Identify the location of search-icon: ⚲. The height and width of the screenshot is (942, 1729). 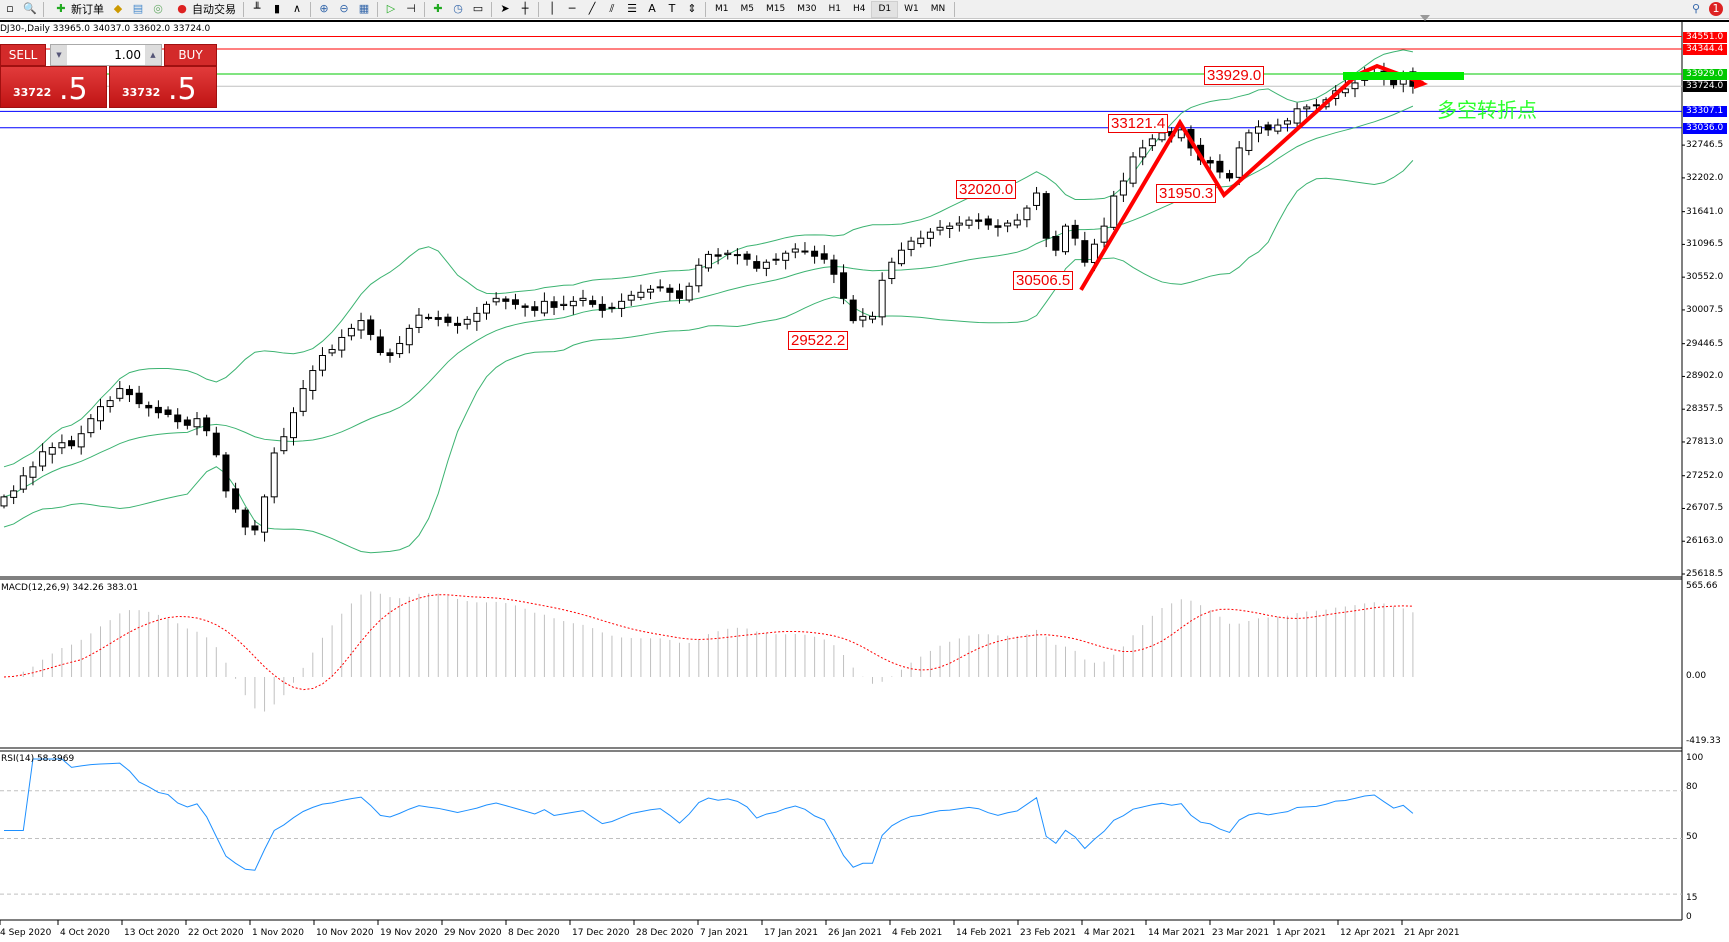
(1696, 8).